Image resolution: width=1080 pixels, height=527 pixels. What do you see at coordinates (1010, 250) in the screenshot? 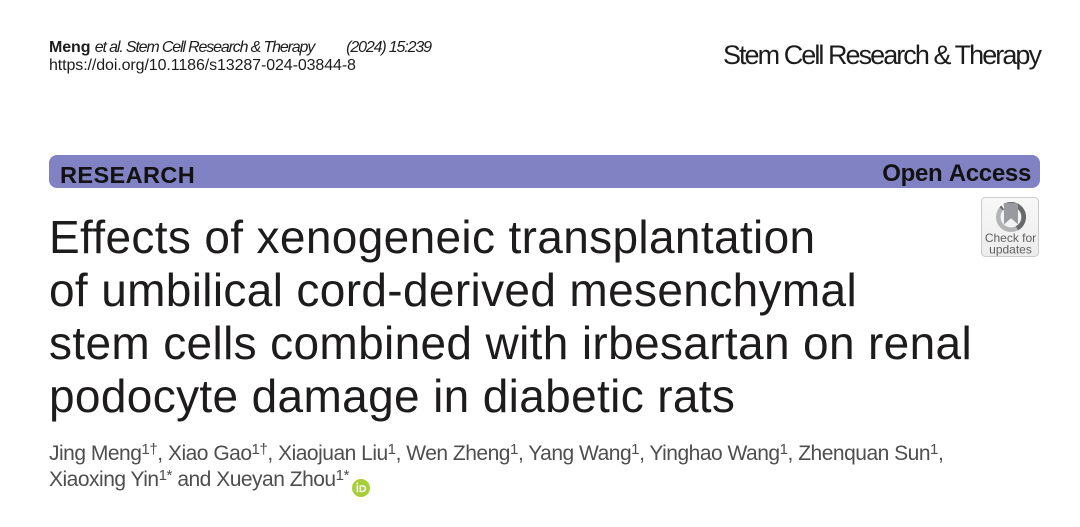
I see `svg-text: updates` at bounding box center [1010, 250].